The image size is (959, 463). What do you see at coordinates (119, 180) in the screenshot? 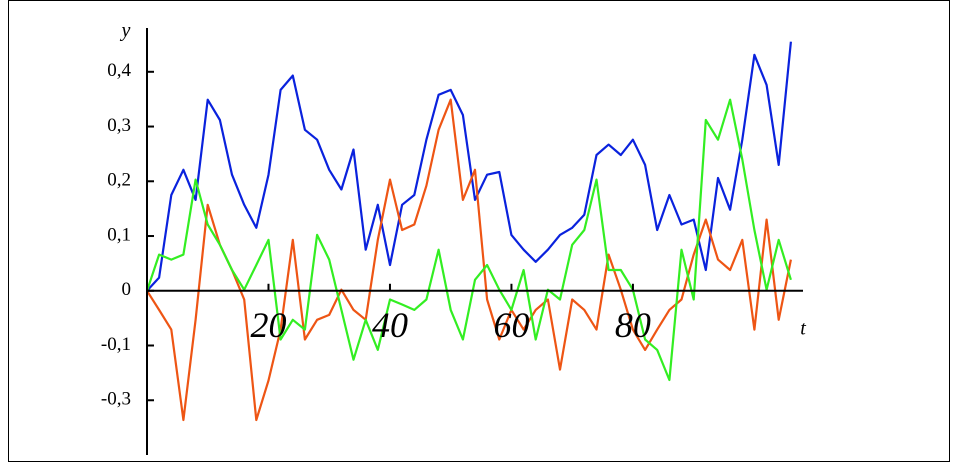
I see `y-tick-label: 0,2` at bounding box center [119, 180].